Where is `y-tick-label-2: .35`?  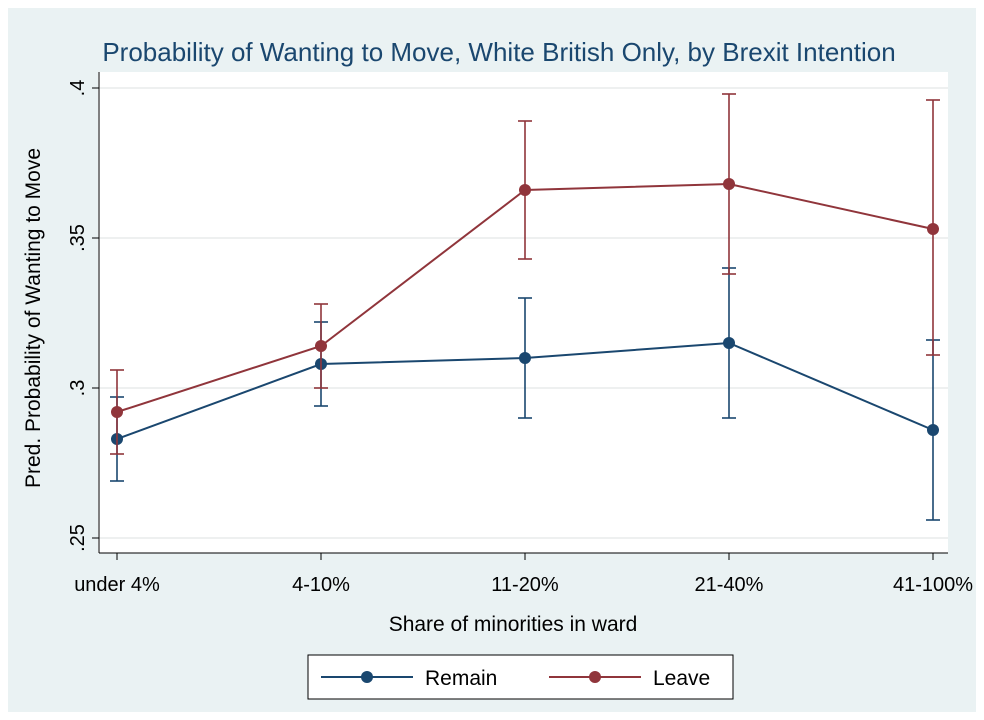 y-tick-label-2: .35 is located at coordinates (78, 238).